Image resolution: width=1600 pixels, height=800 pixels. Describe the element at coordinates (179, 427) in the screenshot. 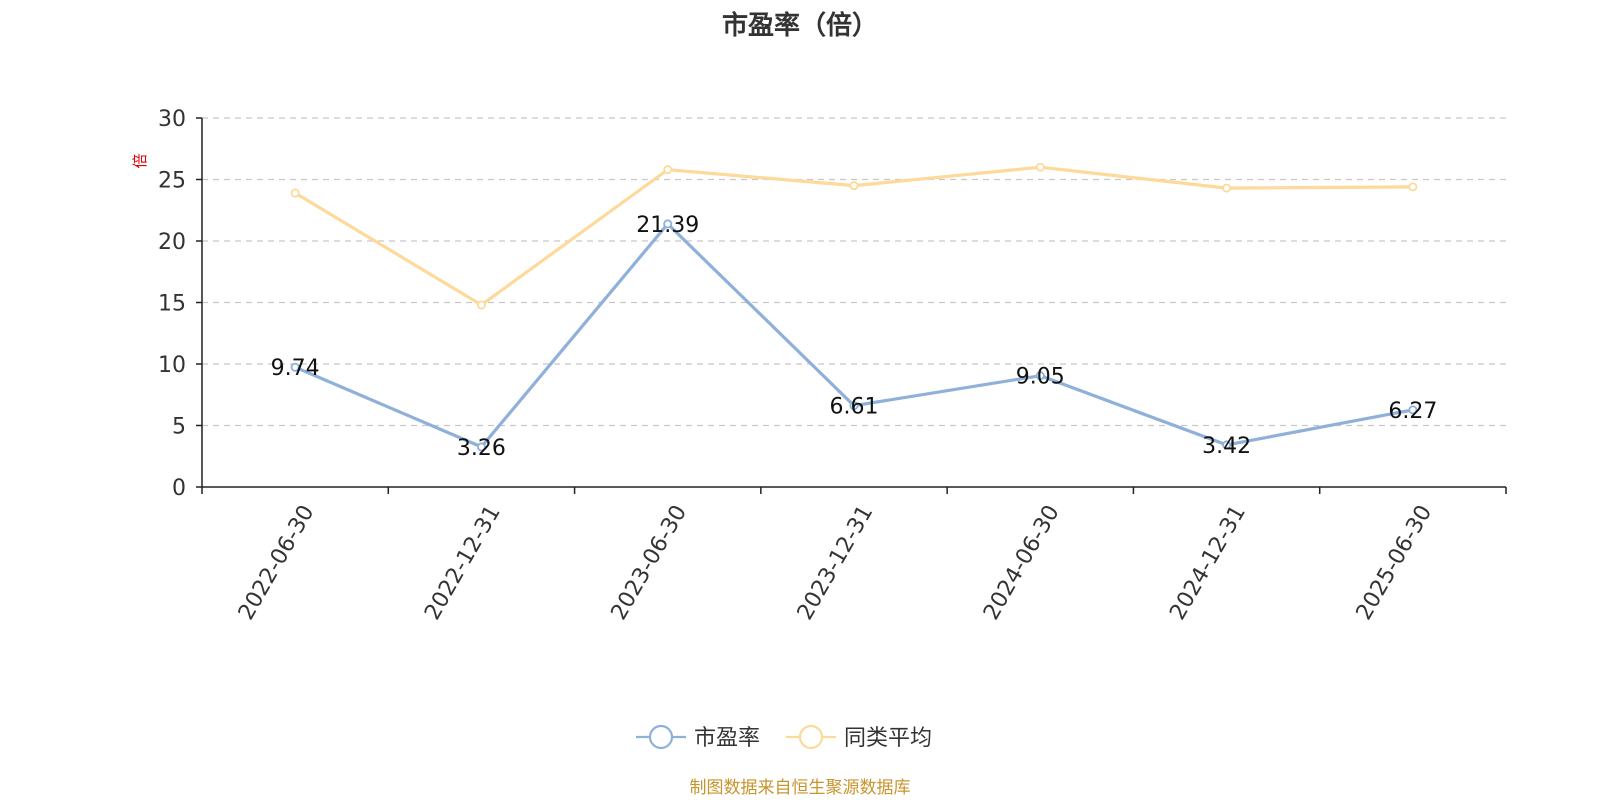

I see `y-tick-label: 5` at that location.